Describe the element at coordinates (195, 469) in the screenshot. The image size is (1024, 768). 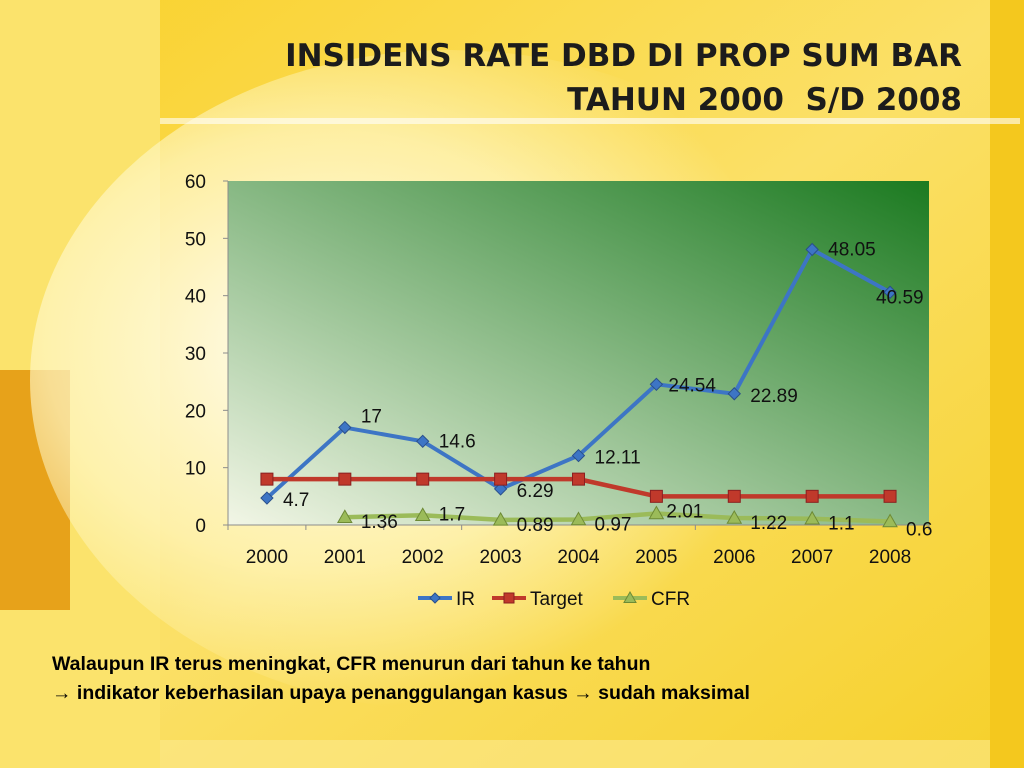
I see `y-tick-label: 10` at that location.